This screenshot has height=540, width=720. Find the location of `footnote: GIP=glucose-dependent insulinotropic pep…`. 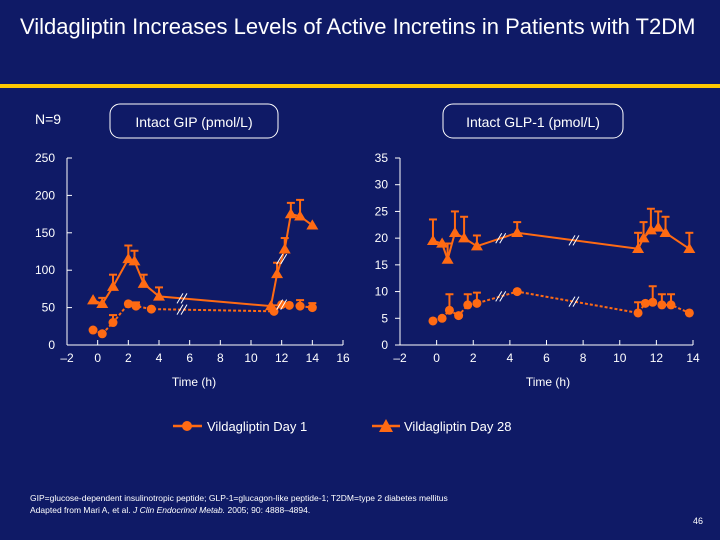

footnote: GIP=glucose-dependent insulinotropic pep… is located at coordinates (350, 504).